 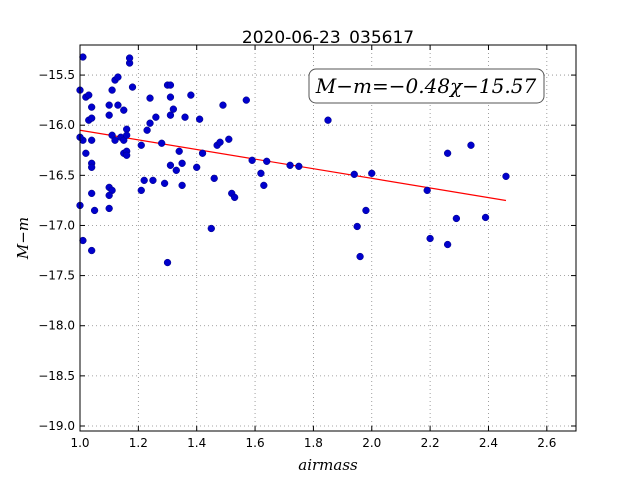 What do you see at coordinates (56, 376) in the screenshot?
I see `y-tick-label: −18.5` at bounding box center [56, 376].